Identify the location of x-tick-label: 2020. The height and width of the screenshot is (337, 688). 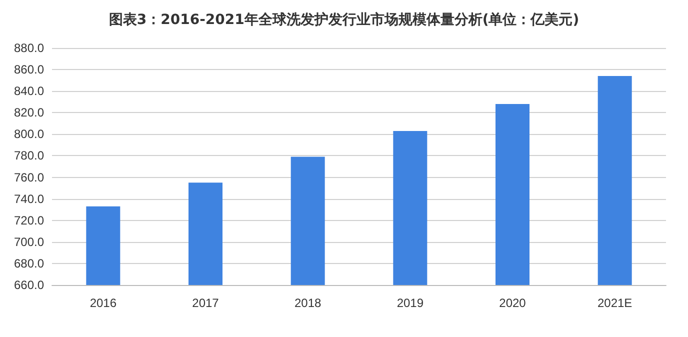
(512, 303).